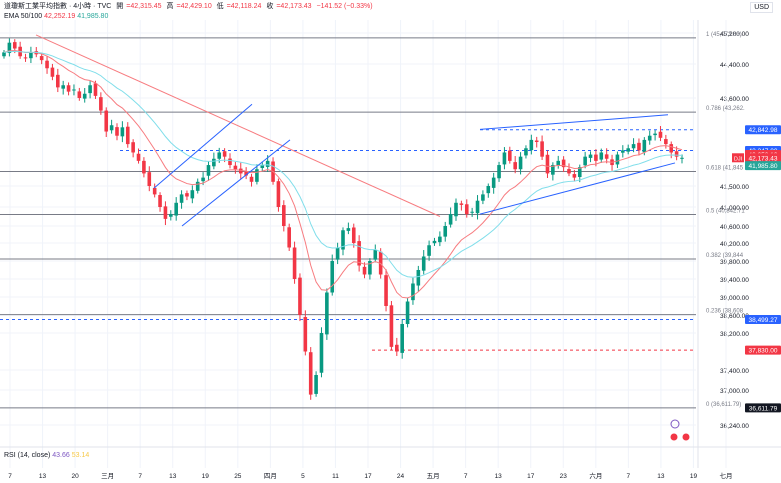 This screenshot has height=483, width=781. What do you see at coordinates (61, 455) in the screenshot?
I see `rsi-value-1: 43.66` at bounding box center [61, 455].